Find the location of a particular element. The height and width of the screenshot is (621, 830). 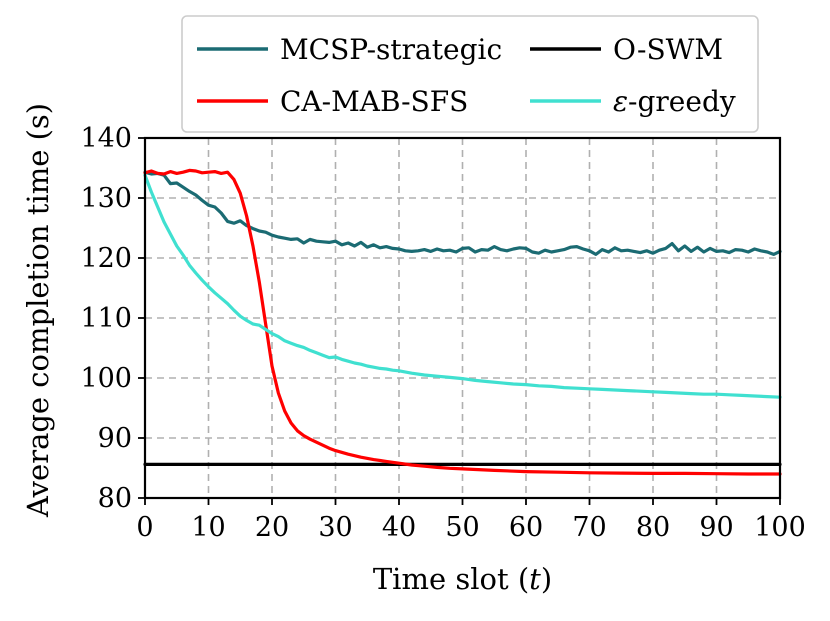

x-tick-label-10: 10 is located at coordinates (208, 527).